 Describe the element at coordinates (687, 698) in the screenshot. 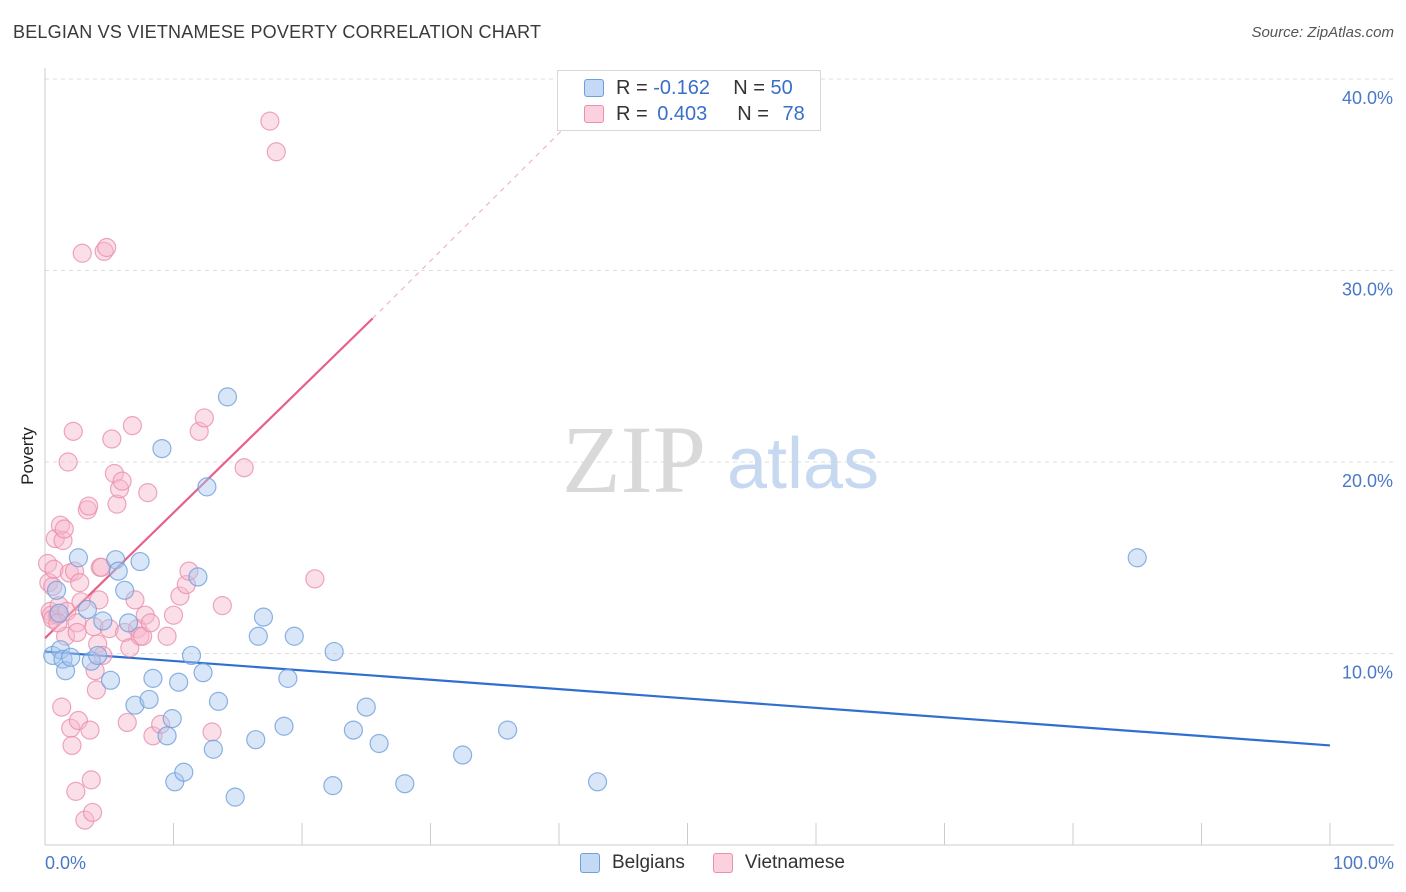

I see `belgians-trend-line` at that location.